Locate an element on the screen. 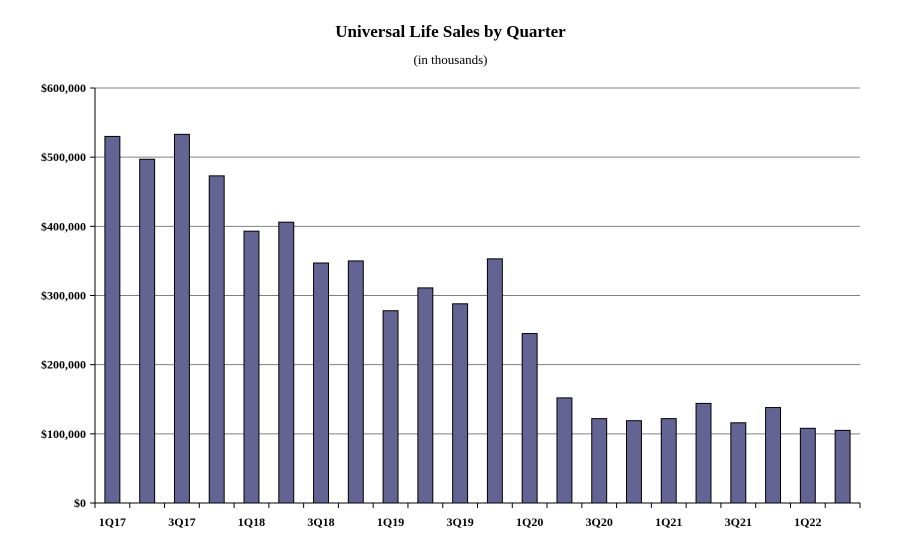 The height and width of the screenshot is (552, 901). y-tick-label: $600,000 is located at coordinates (63, 88).